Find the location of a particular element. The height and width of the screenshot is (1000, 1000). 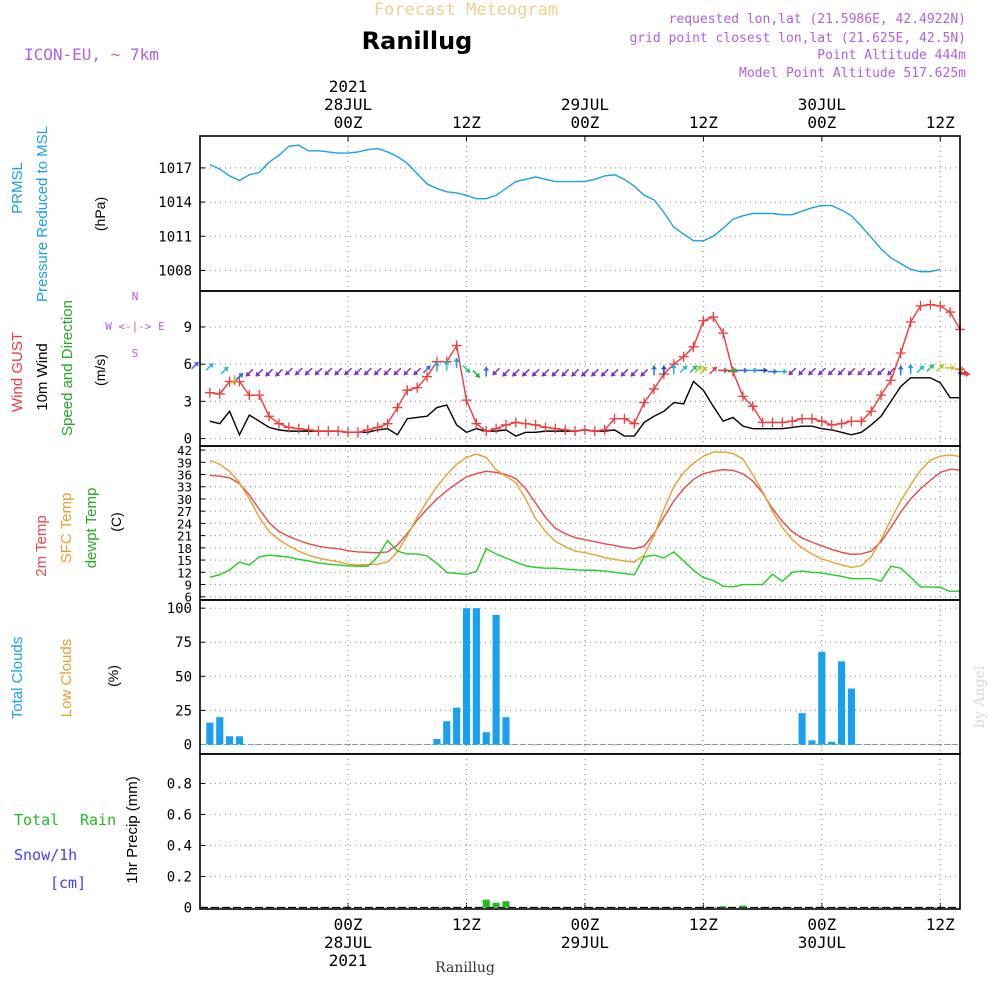

snow-label: Snow/1h is located at coordinates (45, 855).